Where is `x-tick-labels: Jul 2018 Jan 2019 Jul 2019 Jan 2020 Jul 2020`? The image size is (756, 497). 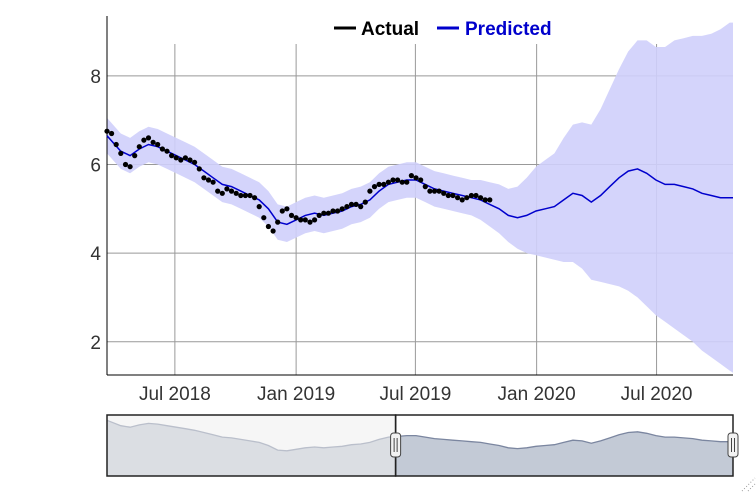 x-tick-labels: Jul 2018 Jan 2019 Jul 2019 Jan 2020 Jul 2020 is located at coordinates (416, 394).